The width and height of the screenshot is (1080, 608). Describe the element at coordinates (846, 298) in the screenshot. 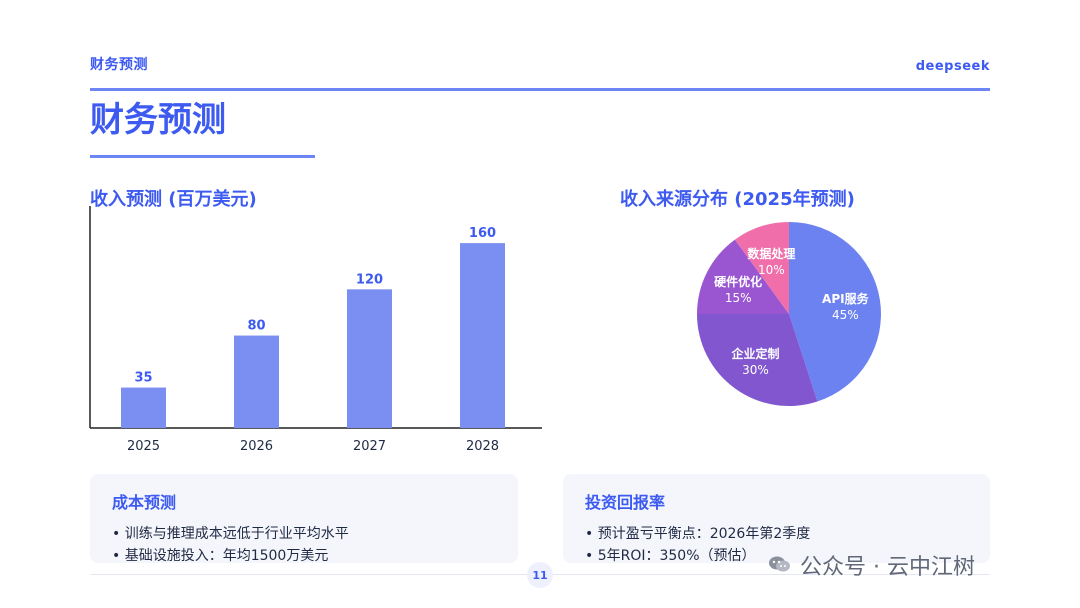

I see `pie-label-0: API服务` at that location.